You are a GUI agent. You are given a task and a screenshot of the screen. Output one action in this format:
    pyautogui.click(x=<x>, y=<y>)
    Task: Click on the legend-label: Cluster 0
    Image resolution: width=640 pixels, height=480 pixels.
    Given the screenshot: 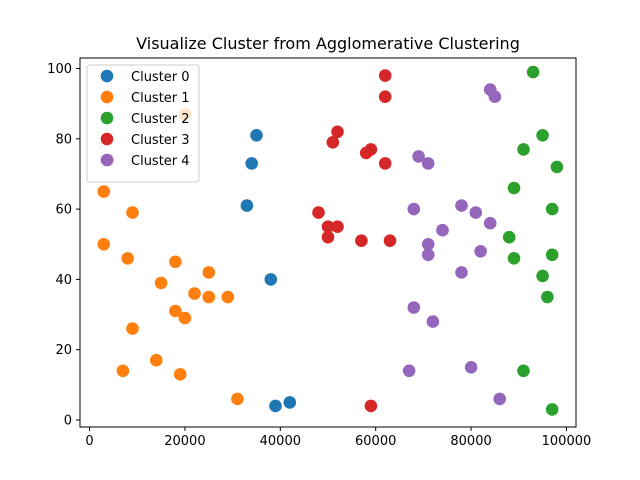 What is the action you would take?
    pyautogui.click(x=160, y=77)
    